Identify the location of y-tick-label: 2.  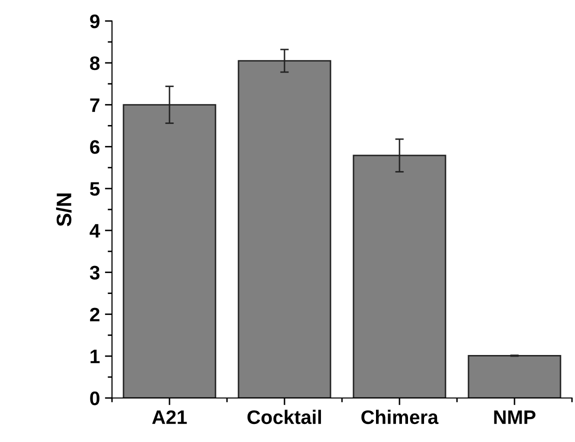
(95, 315).